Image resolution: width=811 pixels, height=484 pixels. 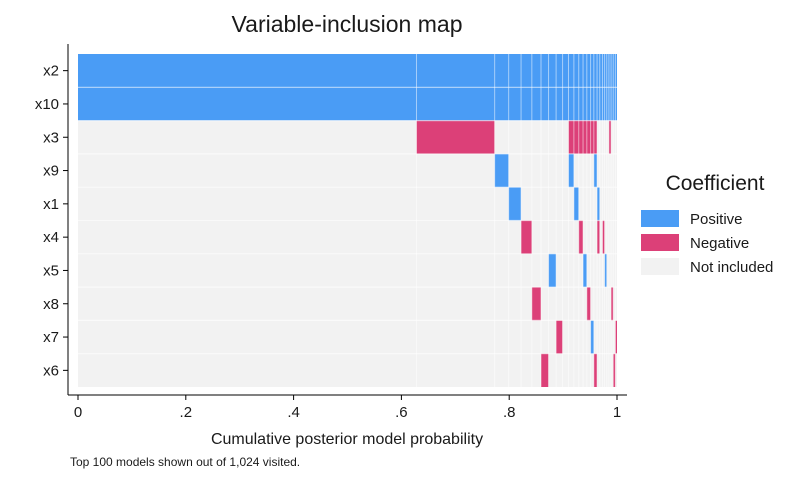 I want to click on y-tick-label-x2: x2, so click(x=51, y=71).